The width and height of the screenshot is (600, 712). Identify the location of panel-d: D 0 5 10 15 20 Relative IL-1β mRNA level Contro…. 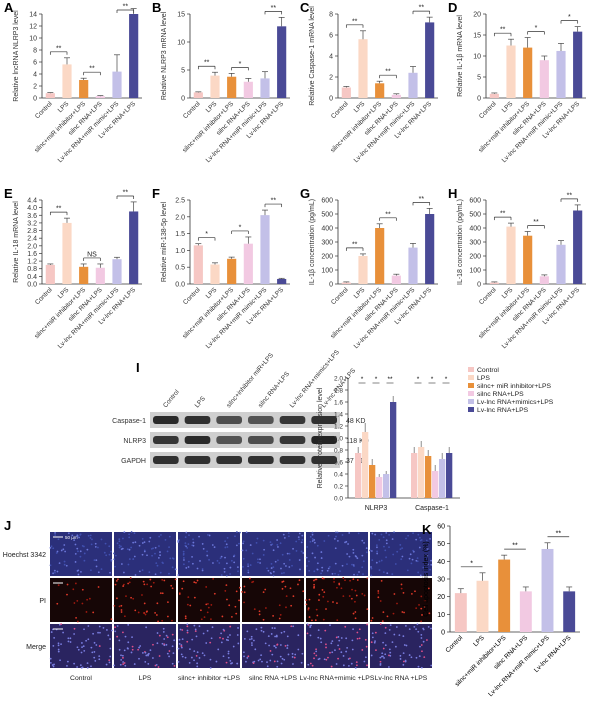
(517, 82).